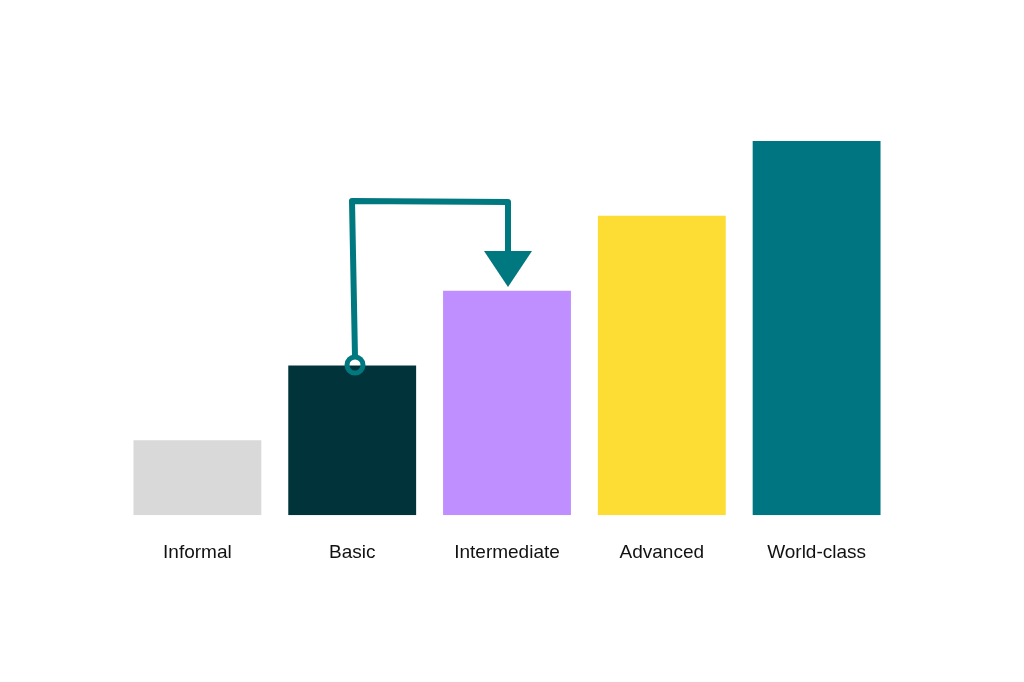 This screenshot has width=1024, height=682. I want to click on x-tick-label: Intermediate, so click(507, 551).